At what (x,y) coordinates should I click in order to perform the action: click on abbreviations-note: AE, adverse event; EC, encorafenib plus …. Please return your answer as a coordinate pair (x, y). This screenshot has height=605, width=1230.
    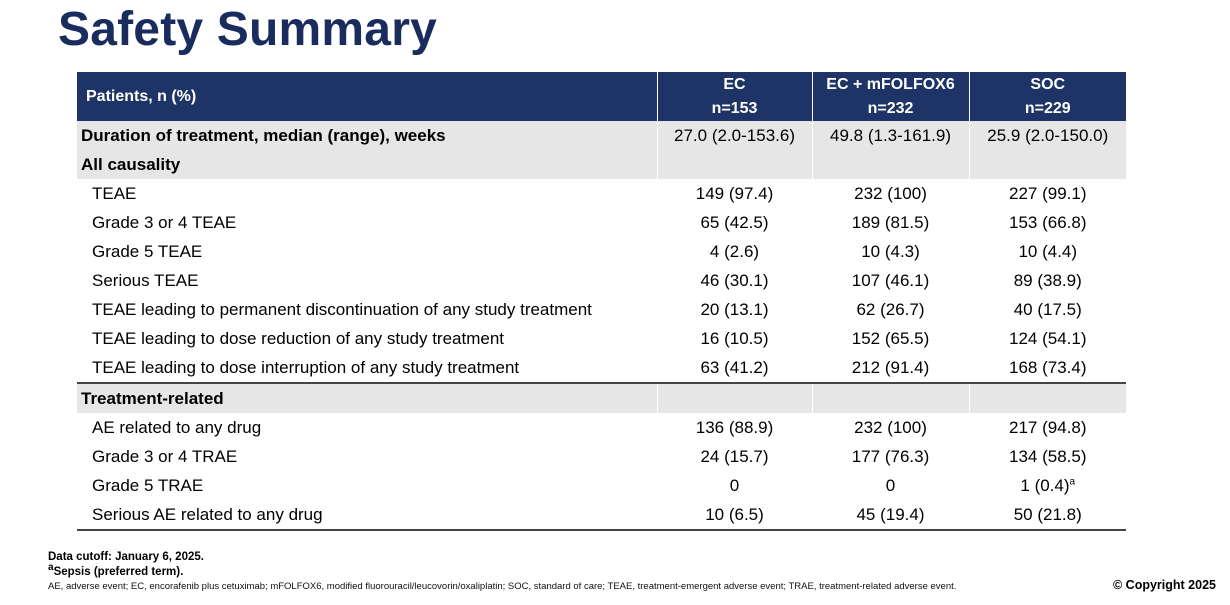
    Looking at the image, I should click on (502, 586).